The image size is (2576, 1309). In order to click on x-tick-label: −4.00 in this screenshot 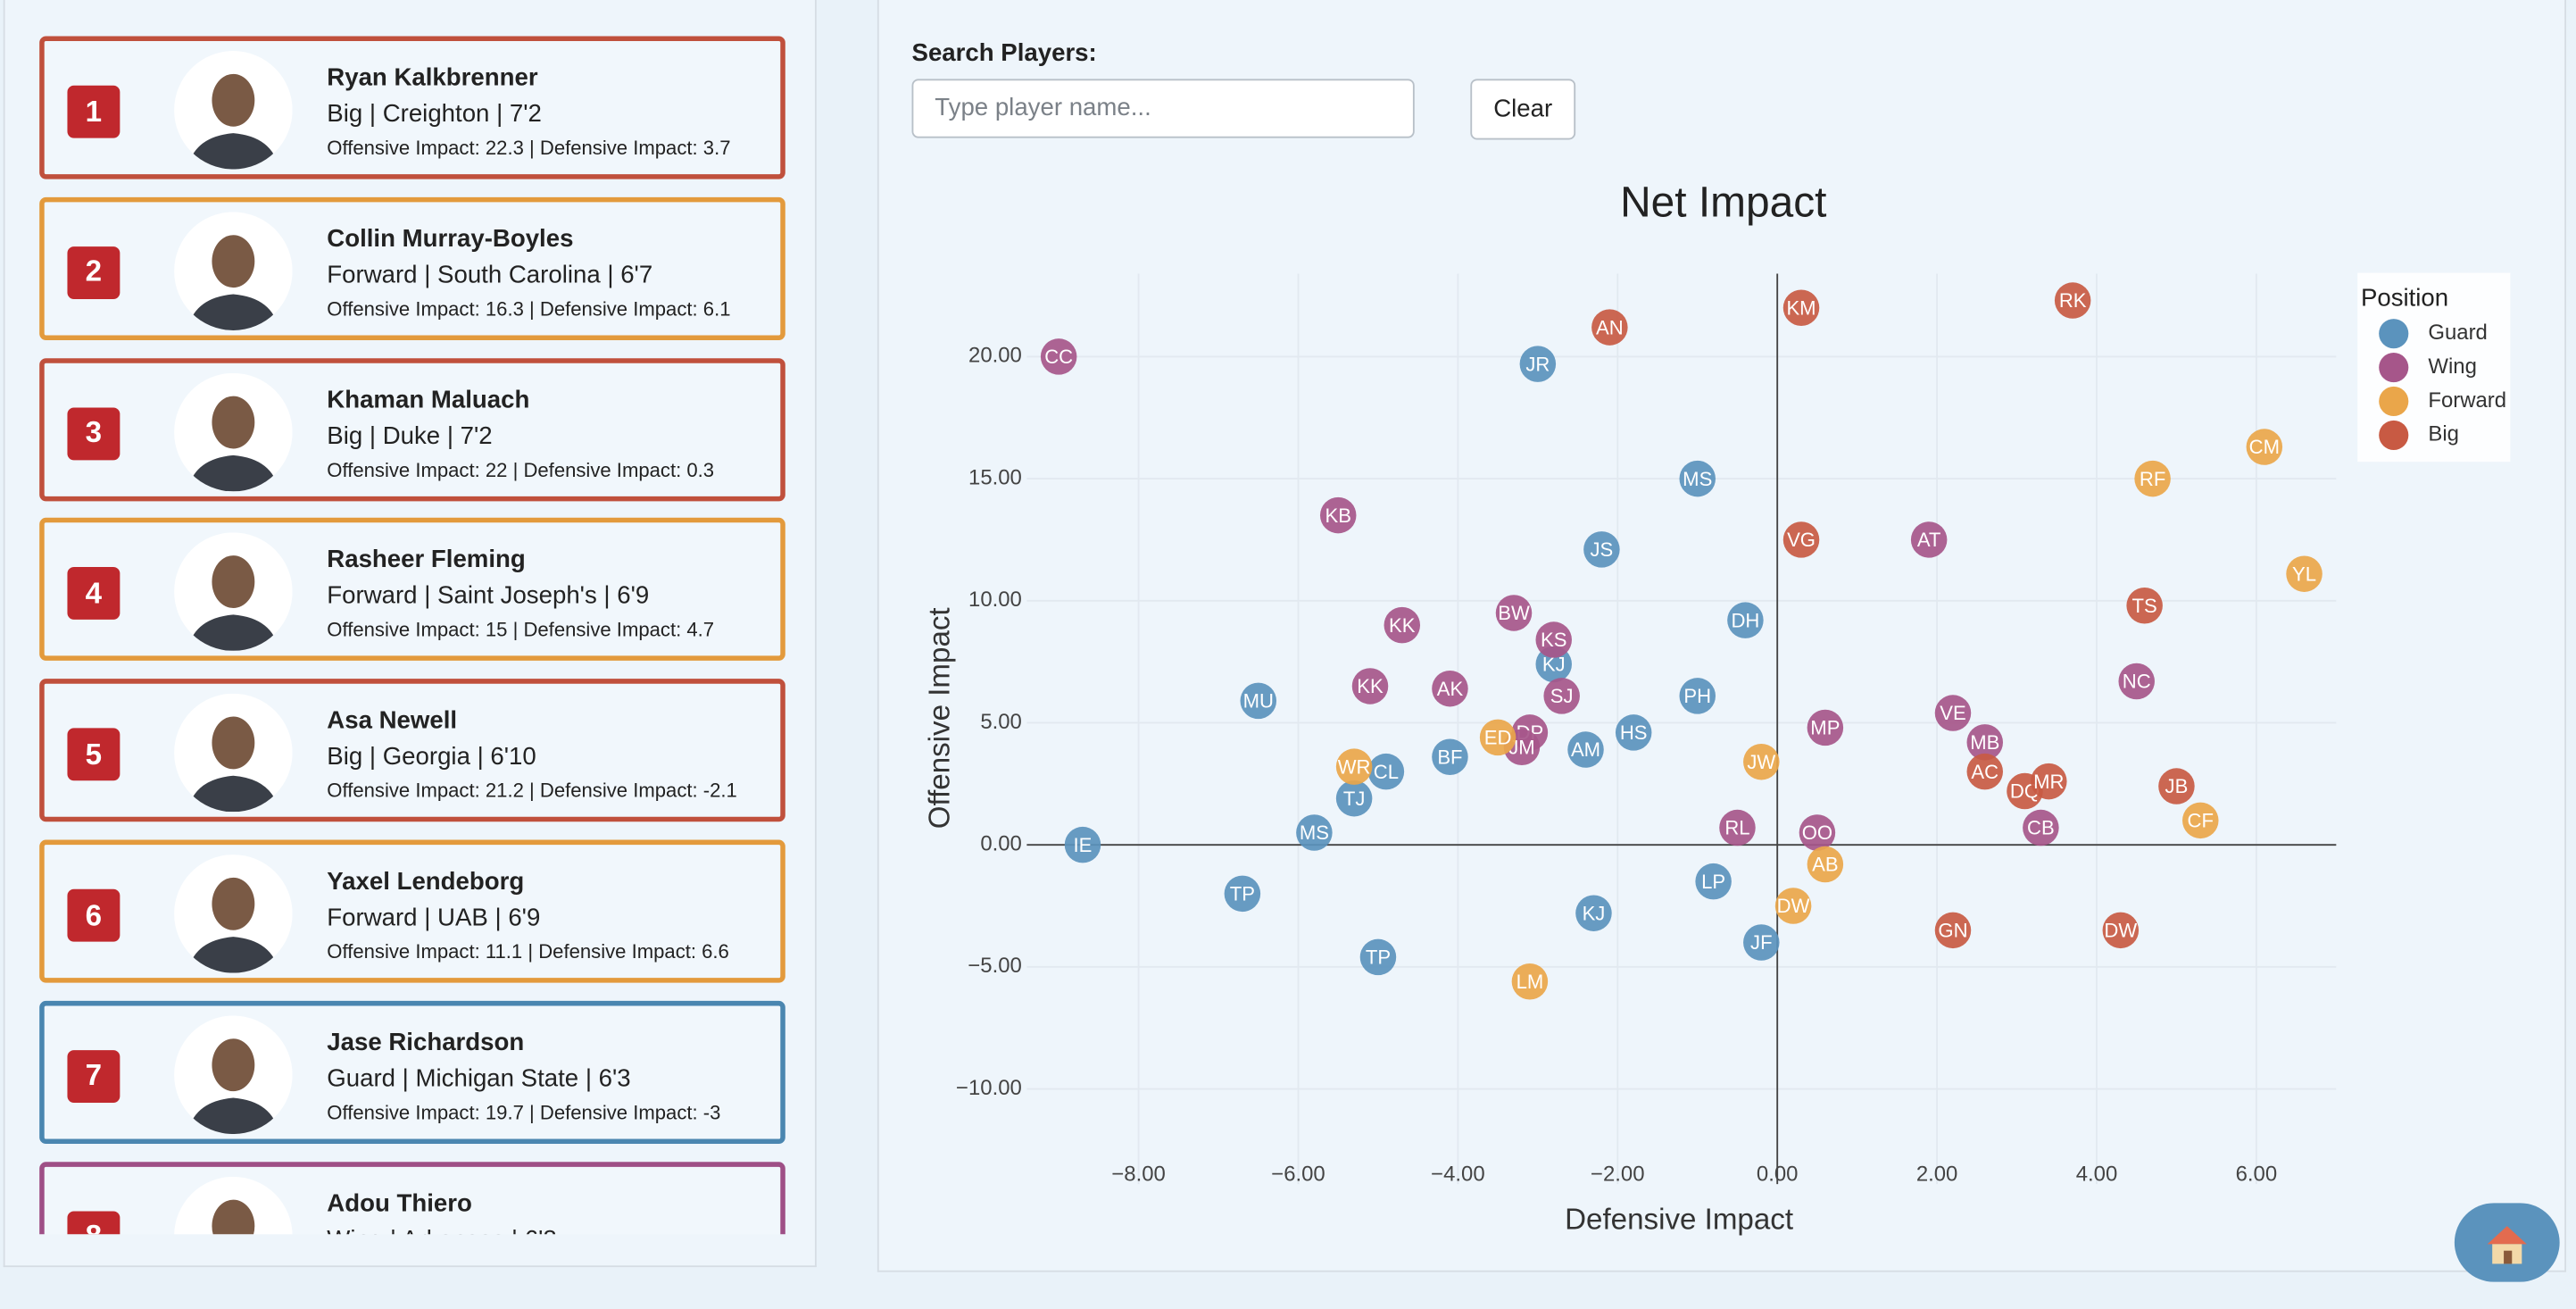, I will do `click(1458, 1174)`.